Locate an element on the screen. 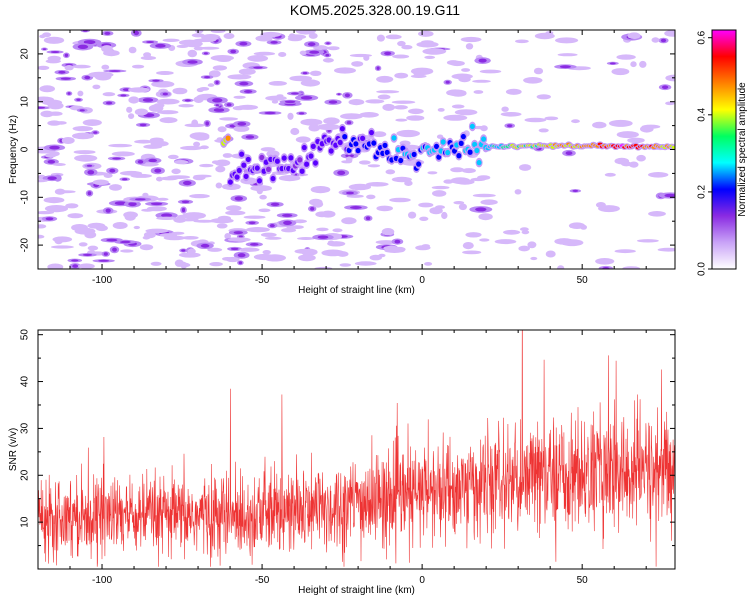 The width and height of the screenshot is (750, 600). x-tick-label: 0 is located at coordinates (422, 280).